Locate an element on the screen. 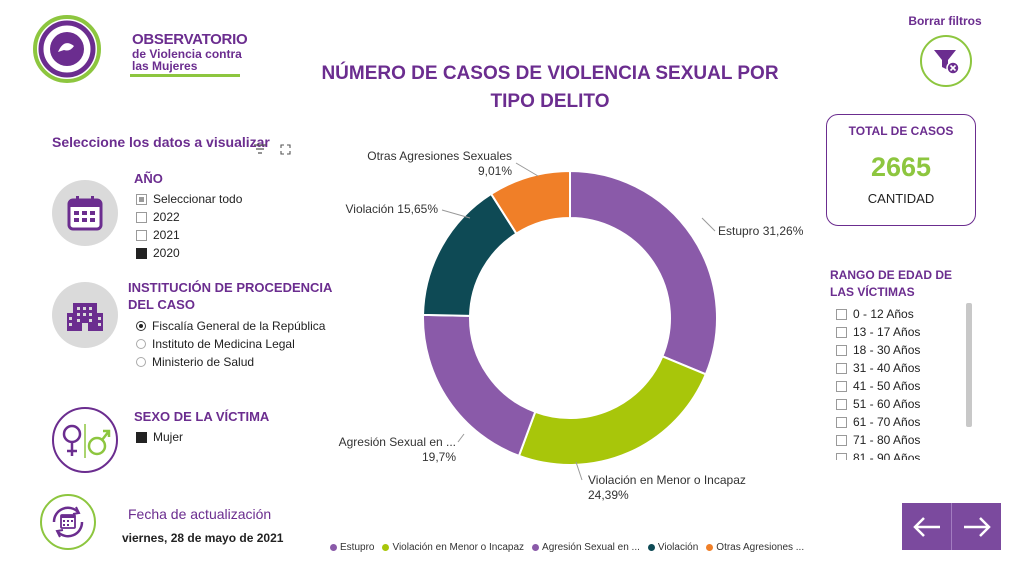  institution-option-ministerio-salud: Ministerio de Salud is located at coordinates (230, 362).